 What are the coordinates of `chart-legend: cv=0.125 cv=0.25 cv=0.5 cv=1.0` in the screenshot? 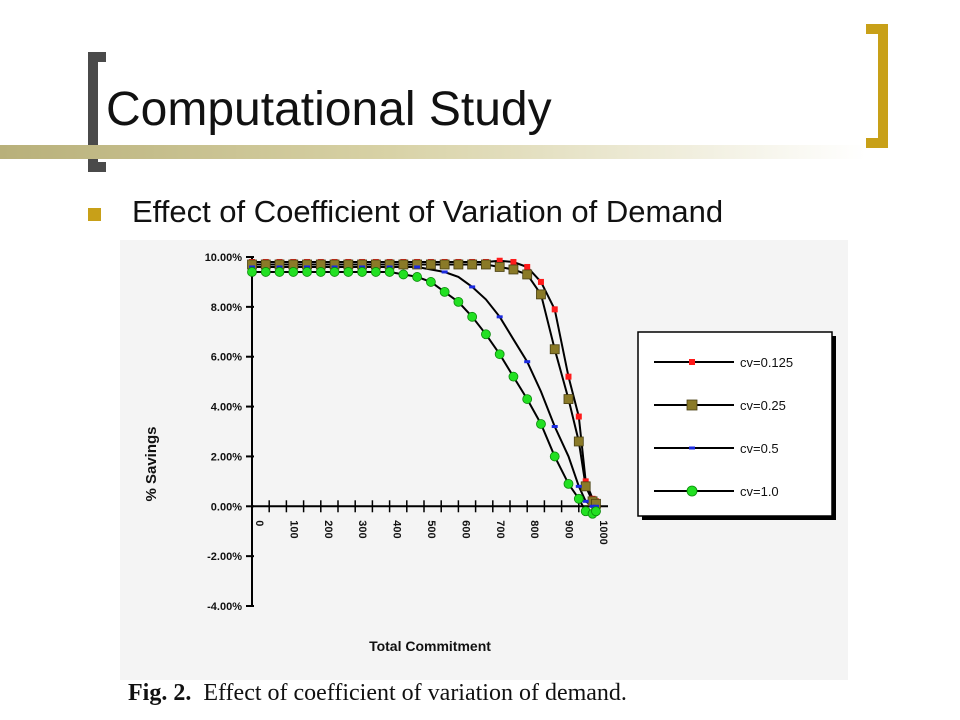 It's located at (736, 425).